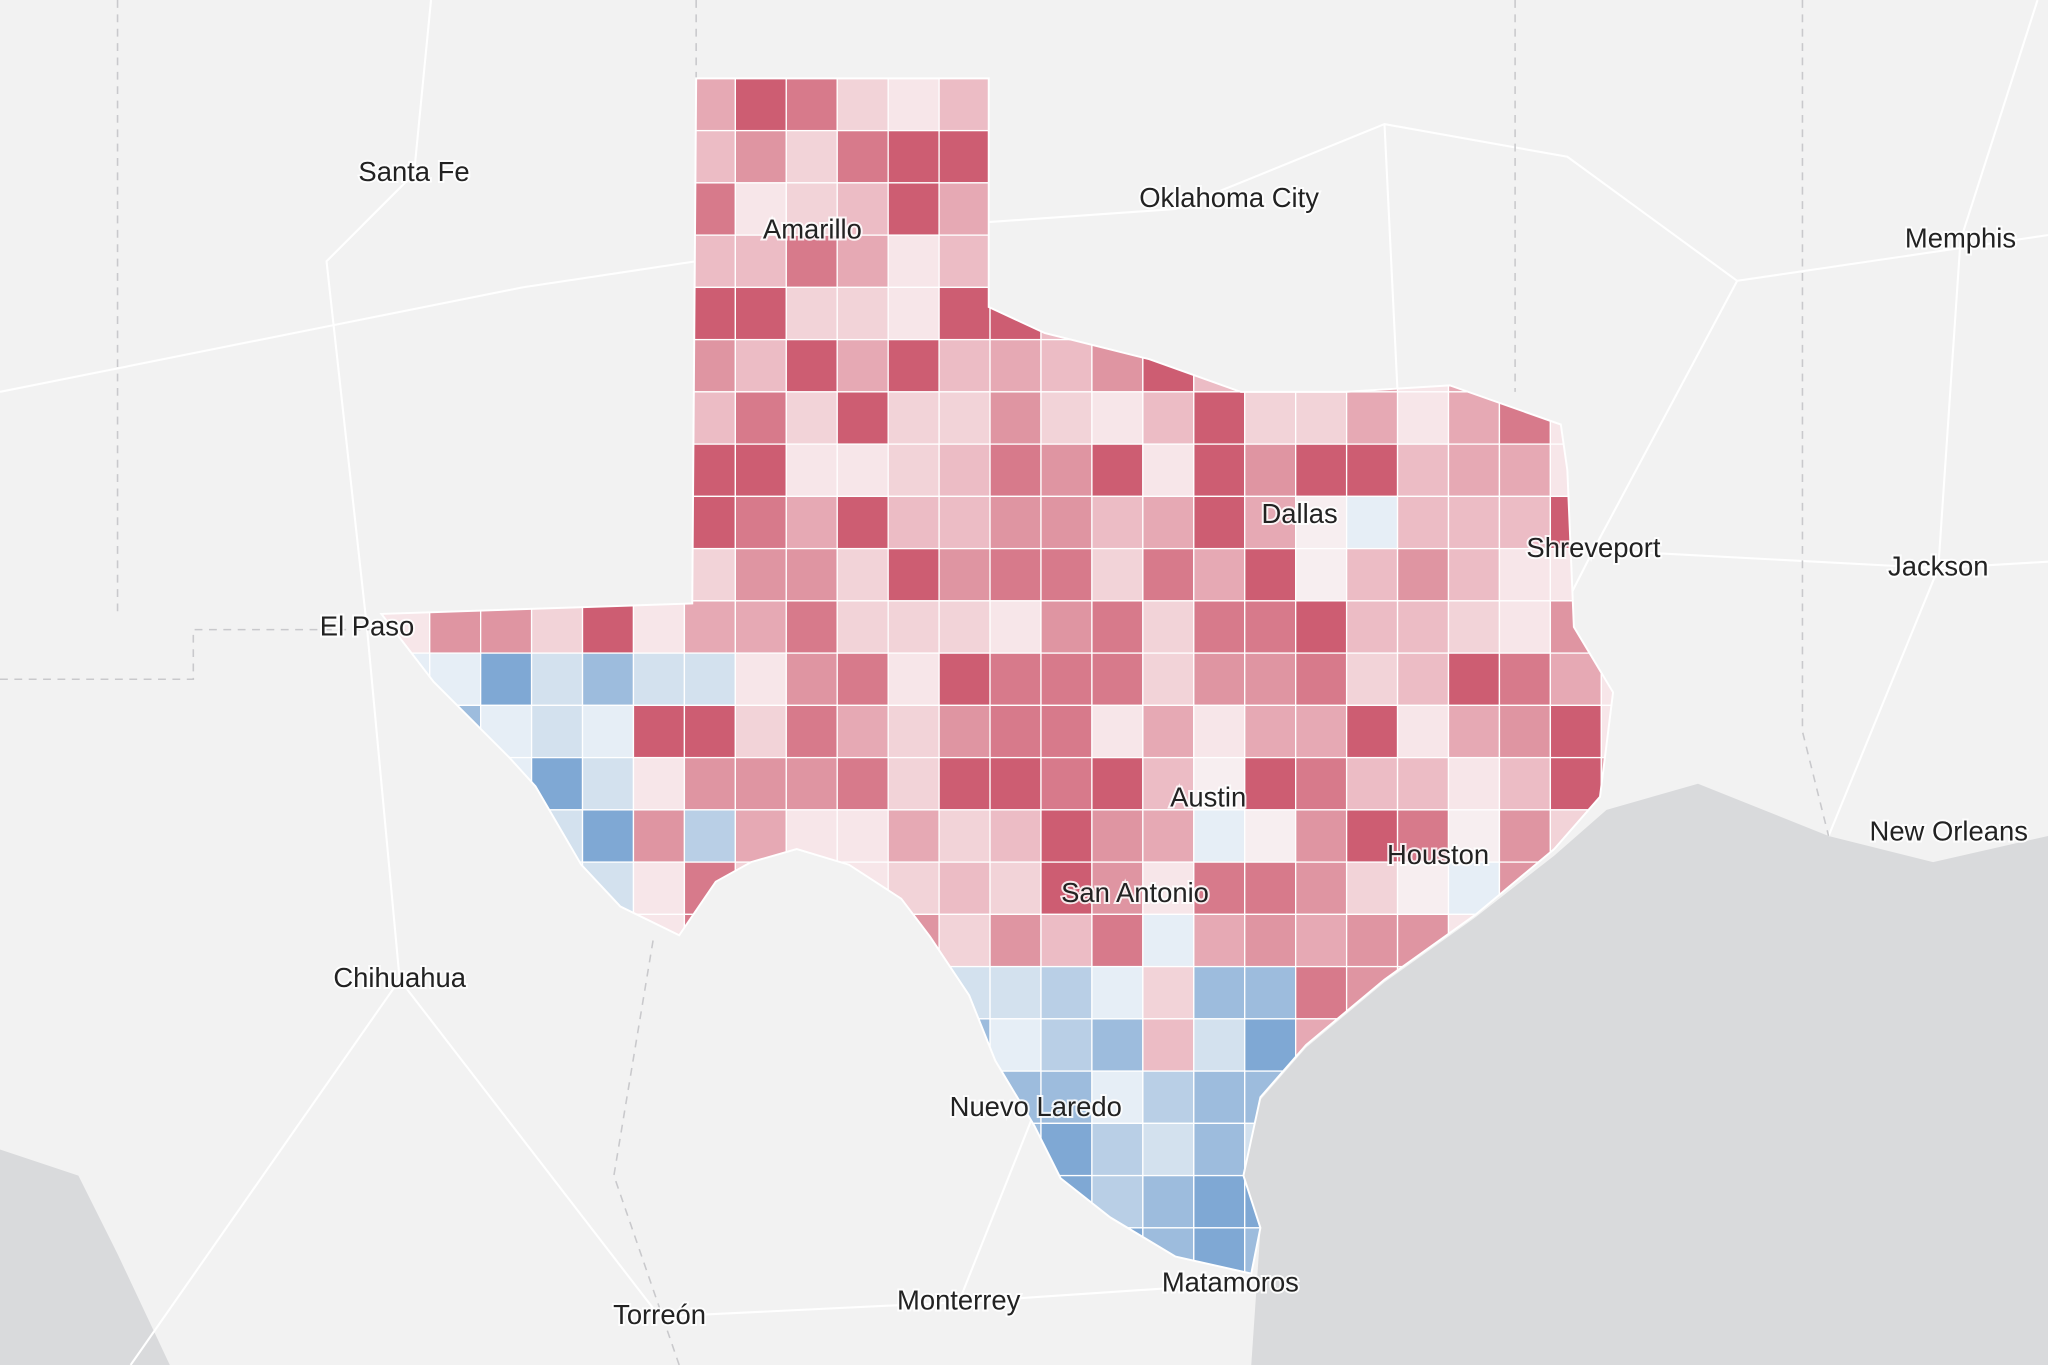 The image size is (2048, 1365). Describe the element at coordinates (367, 626) in the screenshot. I see `city-label: El Paso` at that location.